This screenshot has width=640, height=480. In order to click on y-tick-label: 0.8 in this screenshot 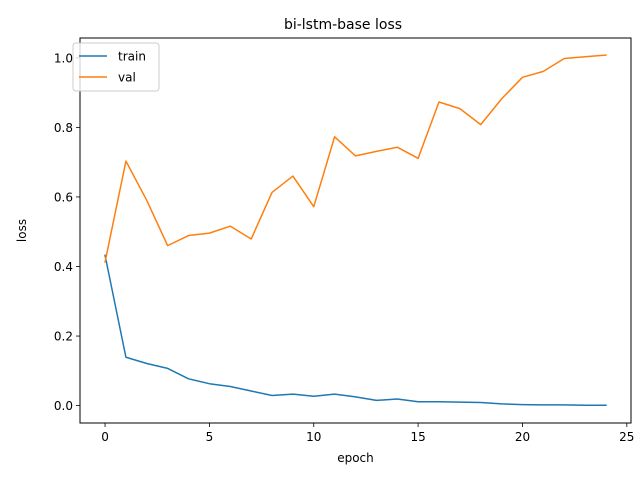, I will do `click(63, 128)`.